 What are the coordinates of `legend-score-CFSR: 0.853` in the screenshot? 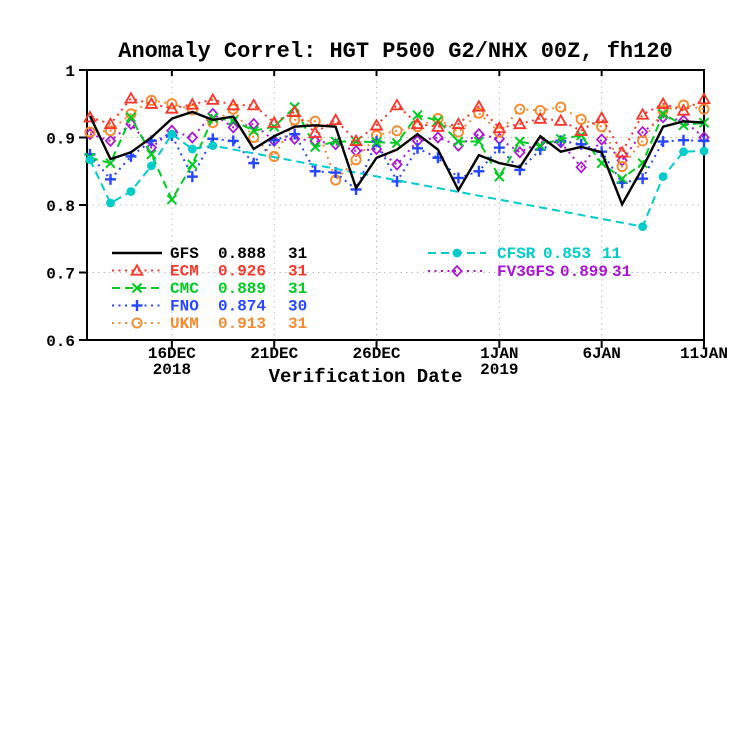 It's located at (567, 254).